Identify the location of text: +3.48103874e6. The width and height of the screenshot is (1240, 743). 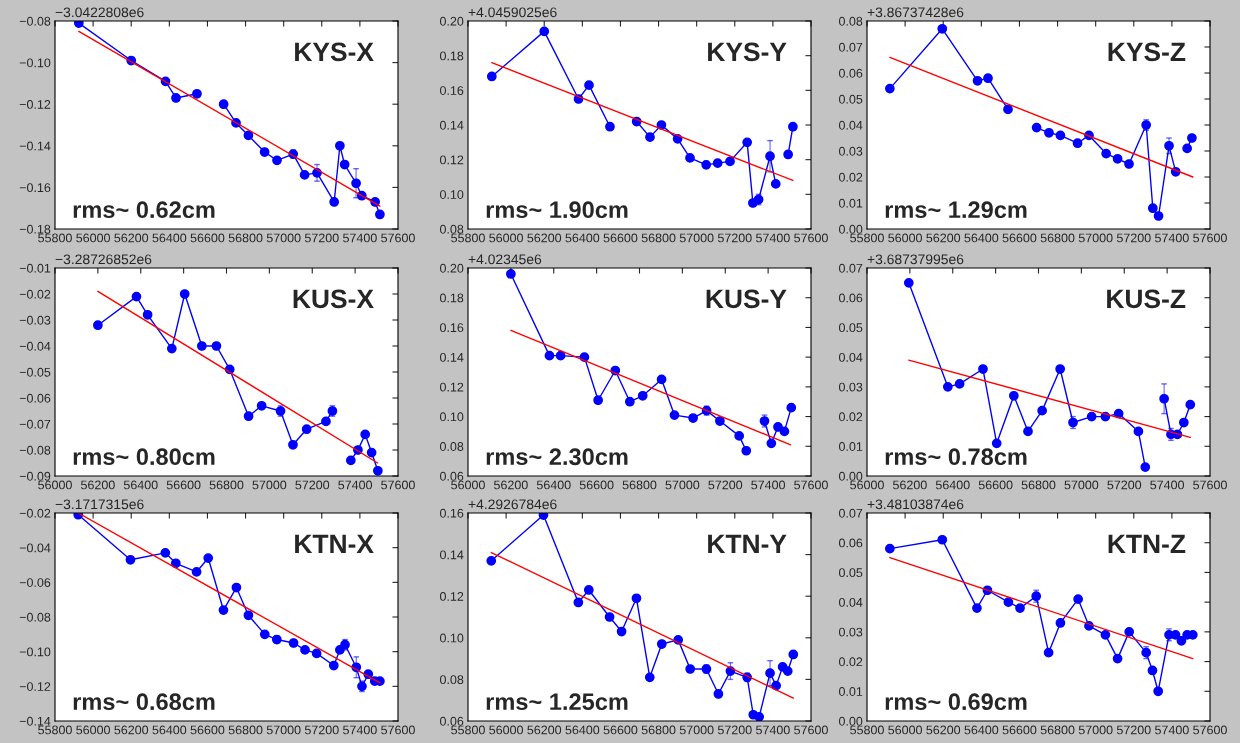
(915, 504).